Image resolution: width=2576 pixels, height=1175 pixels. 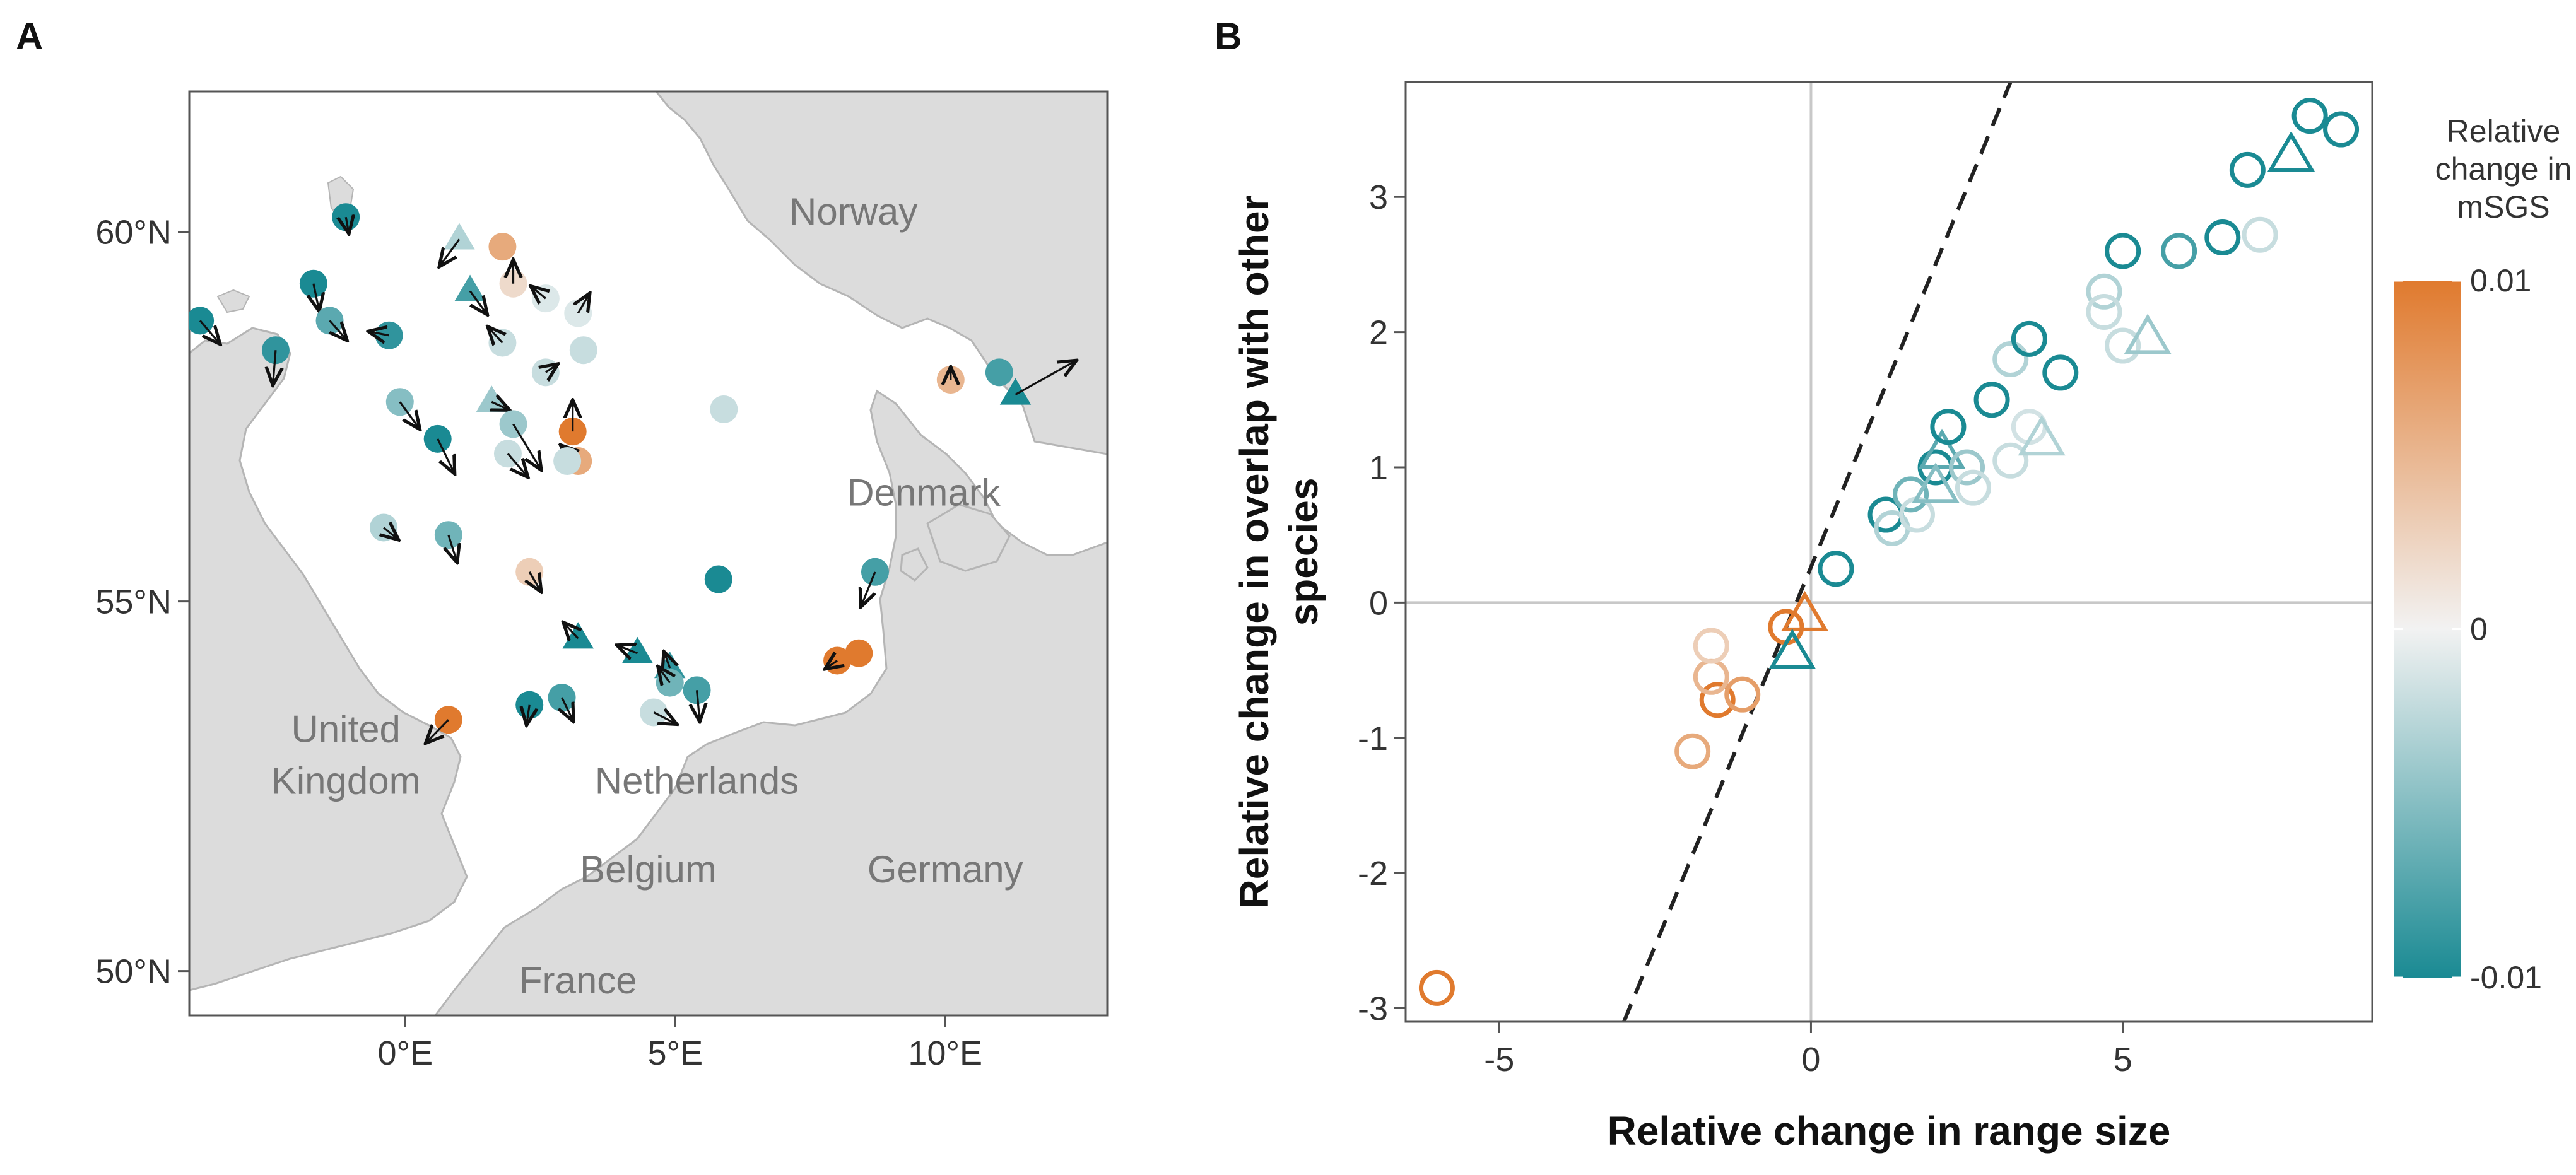 I want to click on map-place-label: Kingdom, so click(x=346, y=780).